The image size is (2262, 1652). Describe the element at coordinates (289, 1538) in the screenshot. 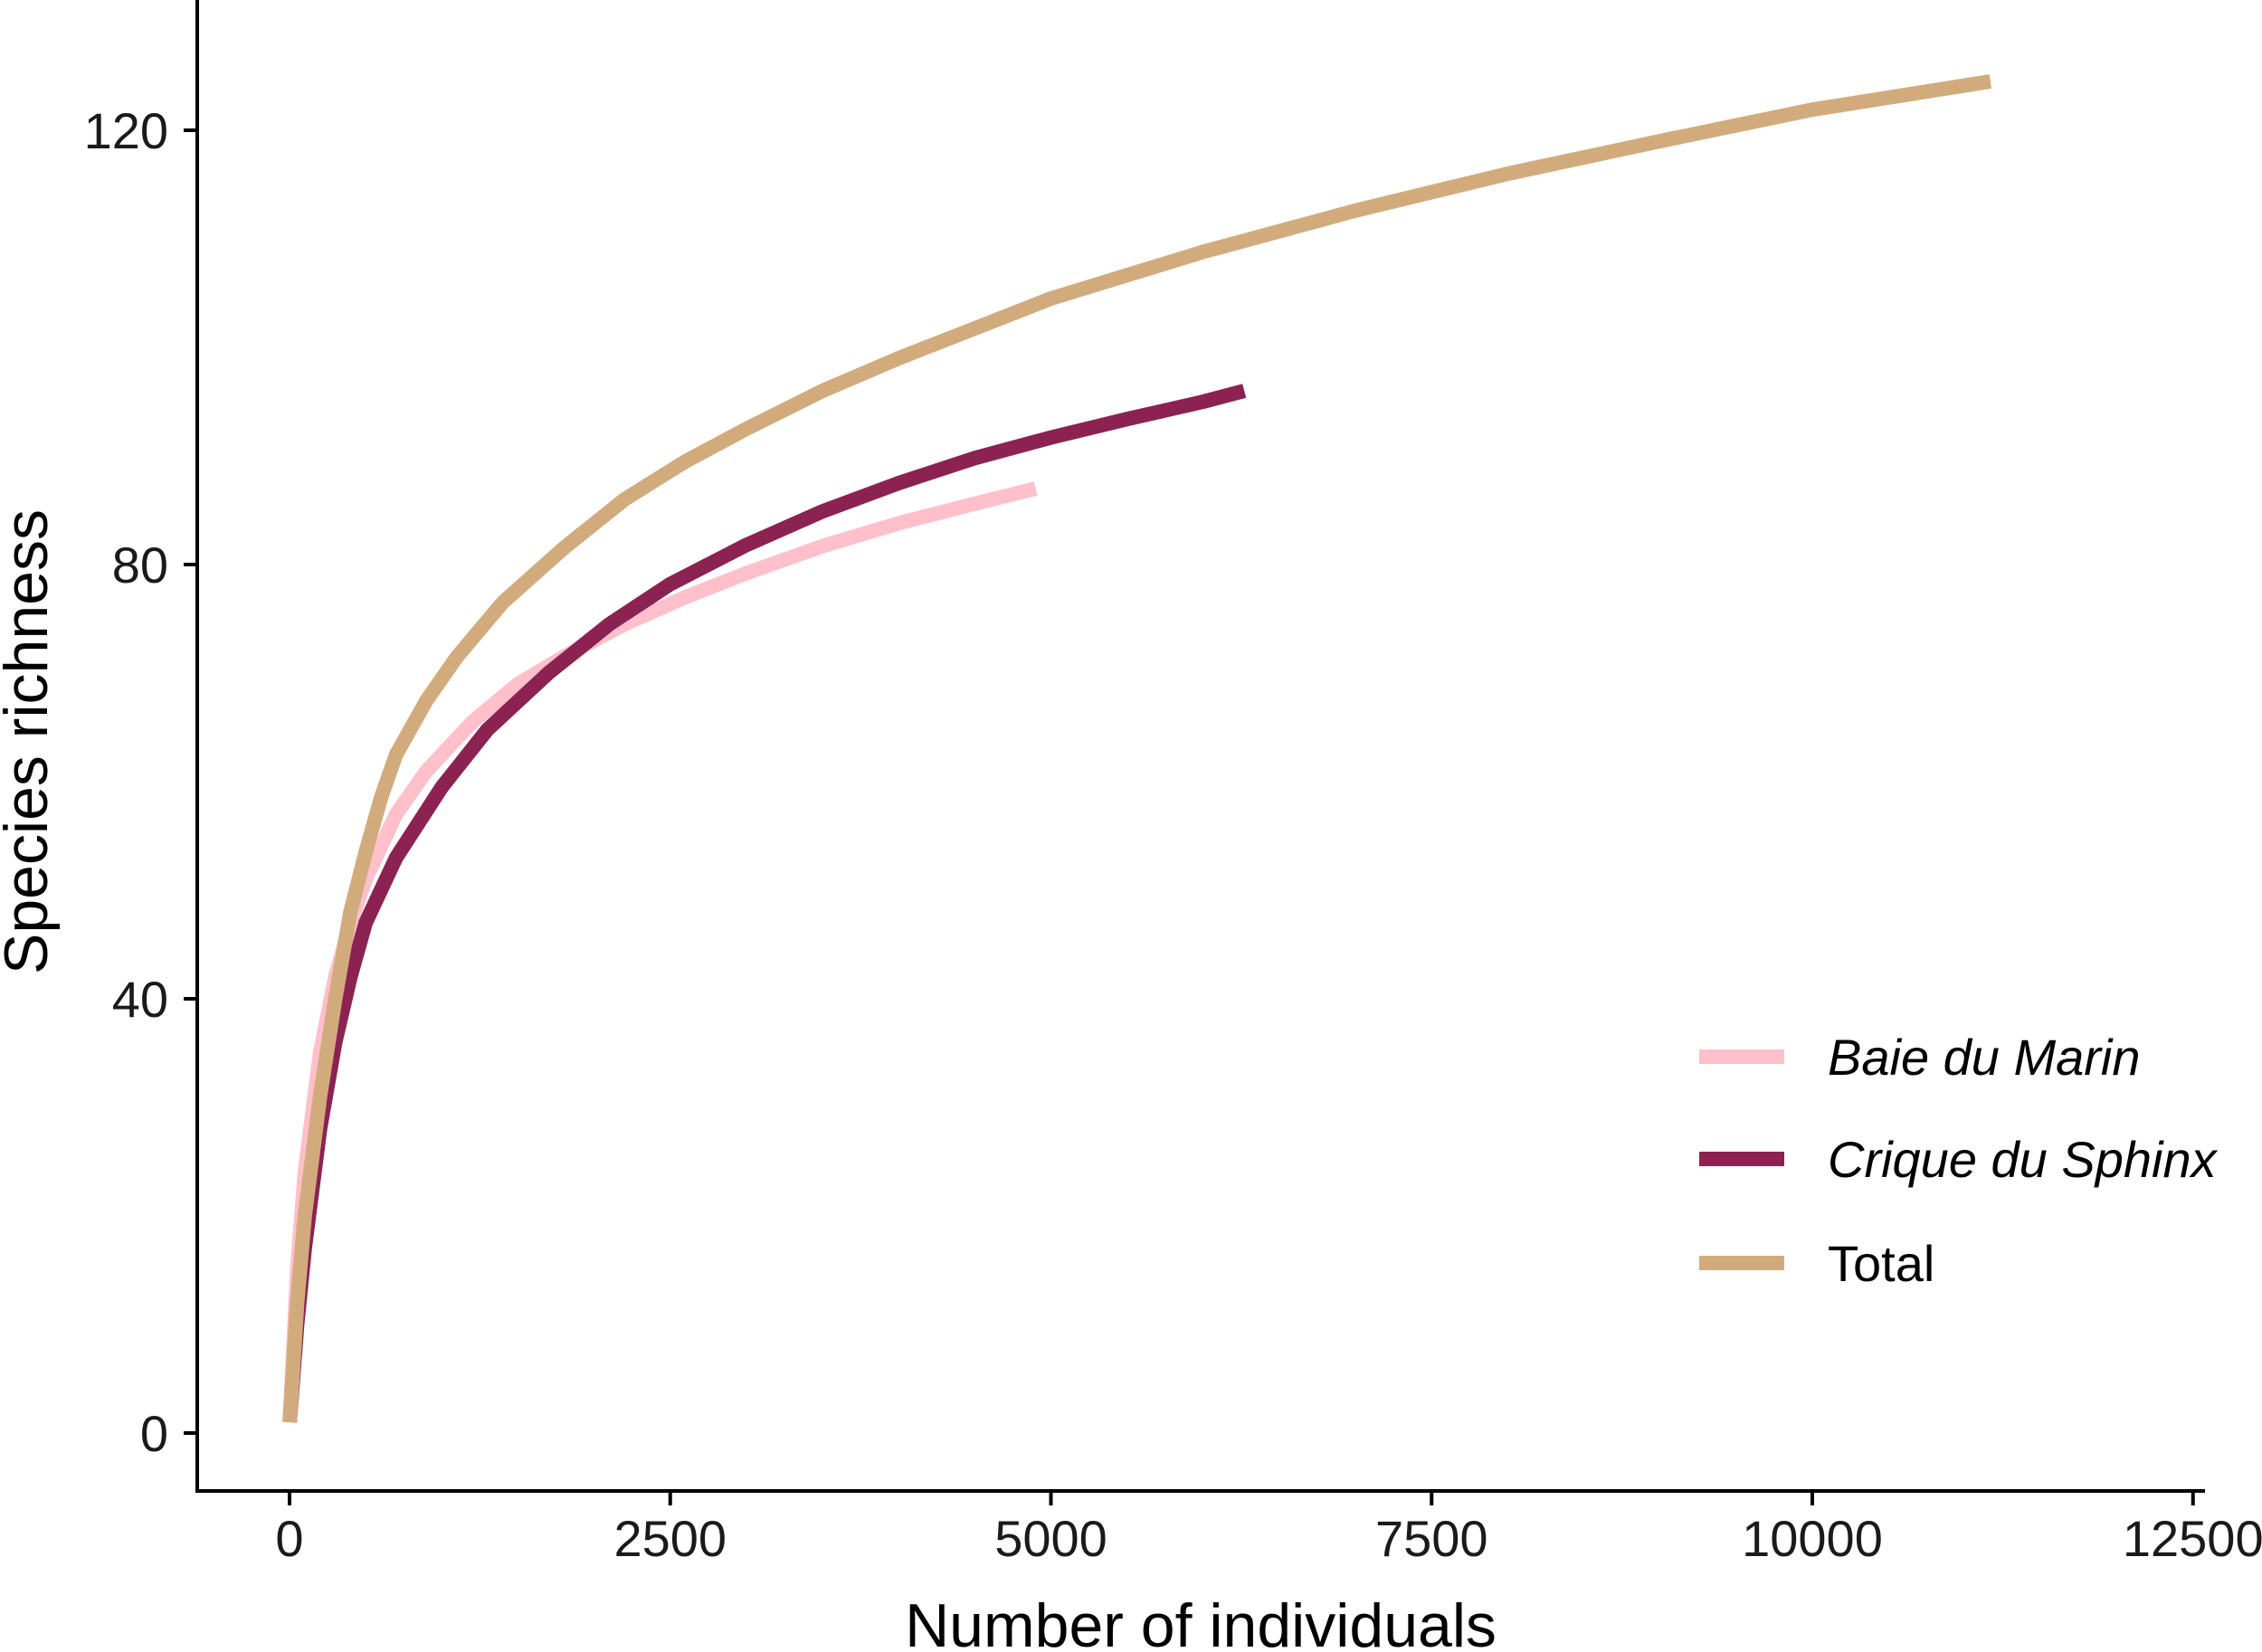

I see `x-tick-label: 0` at that location.